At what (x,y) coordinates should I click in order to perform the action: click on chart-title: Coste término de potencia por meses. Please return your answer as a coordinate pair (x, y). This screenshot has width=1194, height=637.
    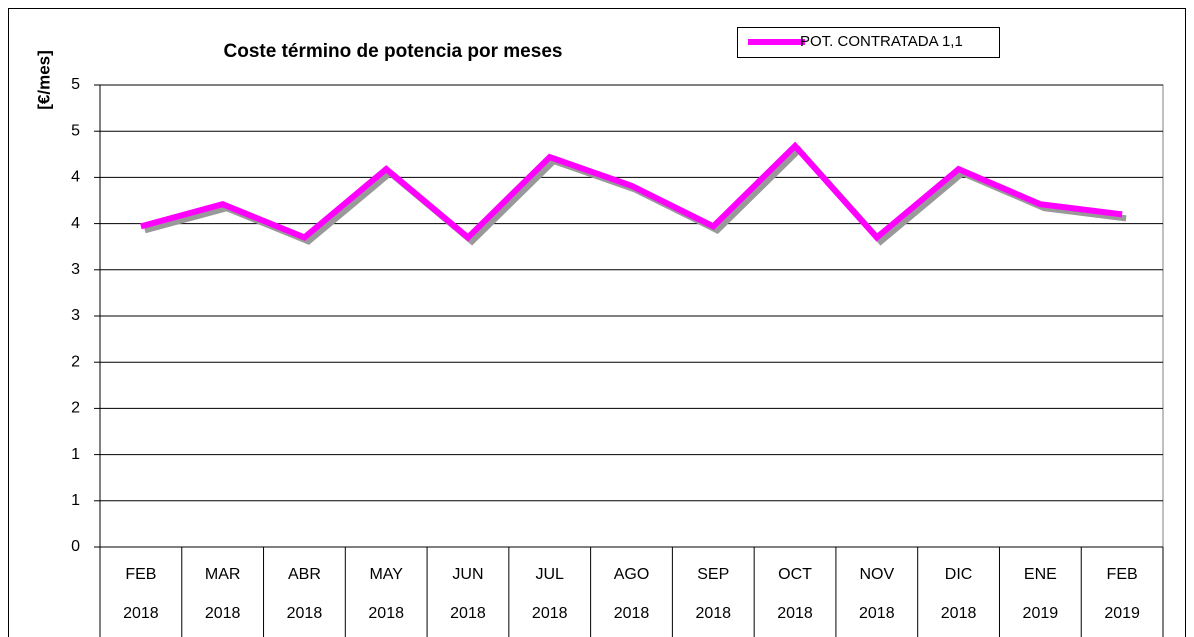
    Looking at the image, I should click on (393, 51).